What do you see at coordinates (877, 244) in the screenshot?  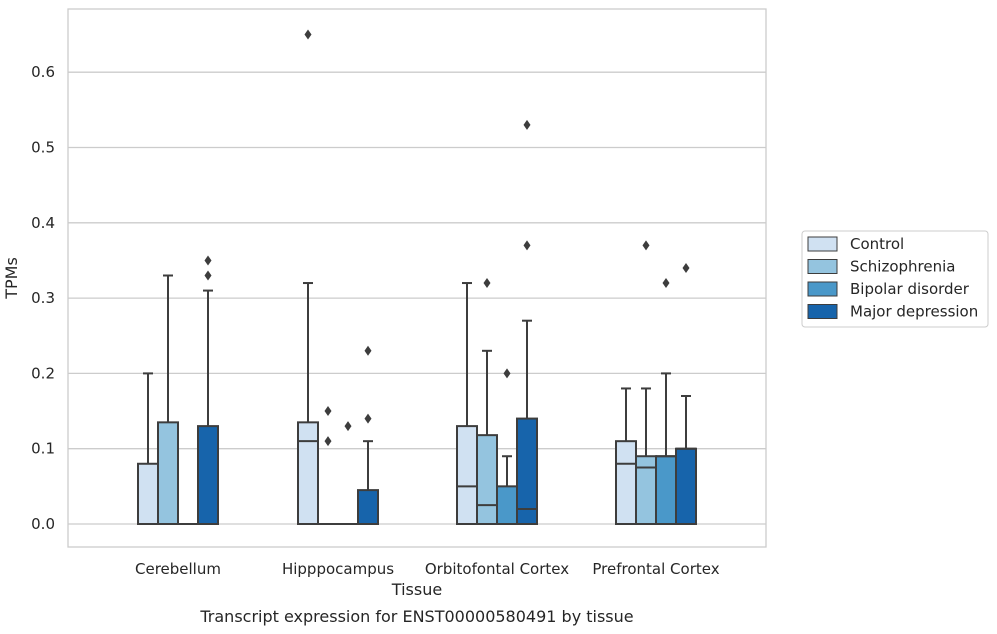 I see `legend-label: Control` at bounding box center [877, 244].